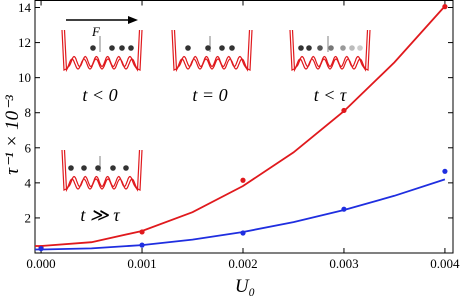 The image size is (463, 301). Describe the element at coordinates (445, 263) in the screenshot. I see `x-tick-label: 0.004` at that location.